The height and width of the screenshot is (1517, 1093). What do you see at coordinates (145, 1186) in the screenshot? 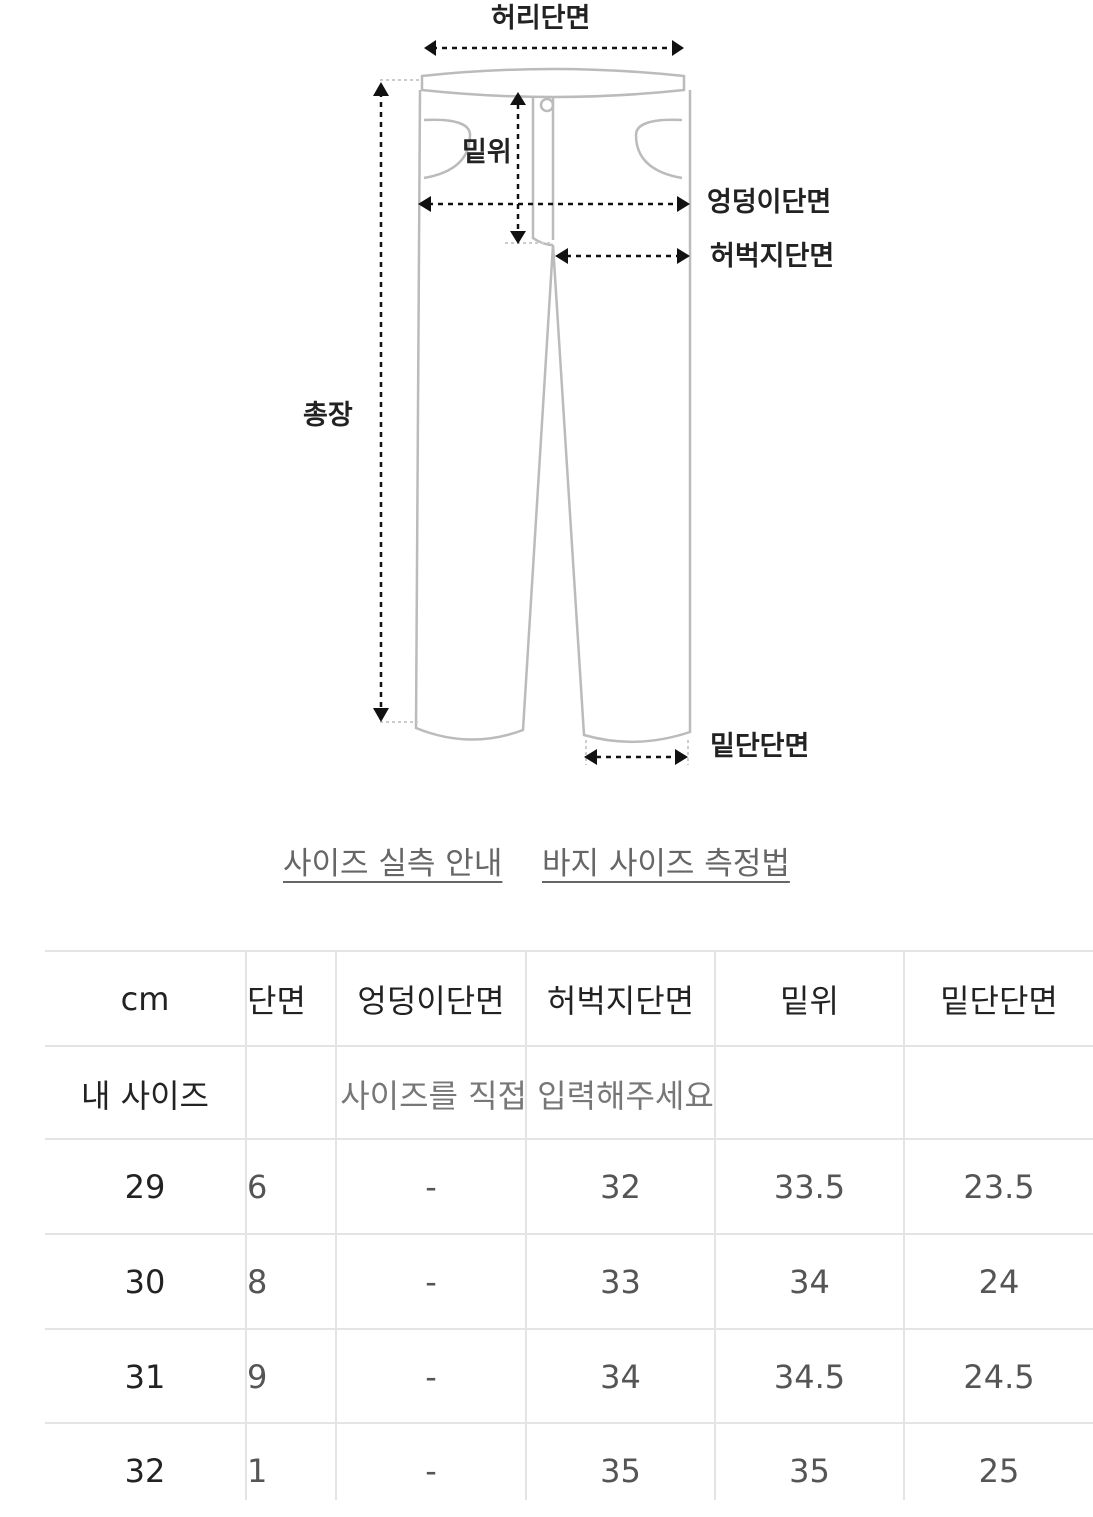
I see `size-label: 29` at bounding box center [145, 1186].